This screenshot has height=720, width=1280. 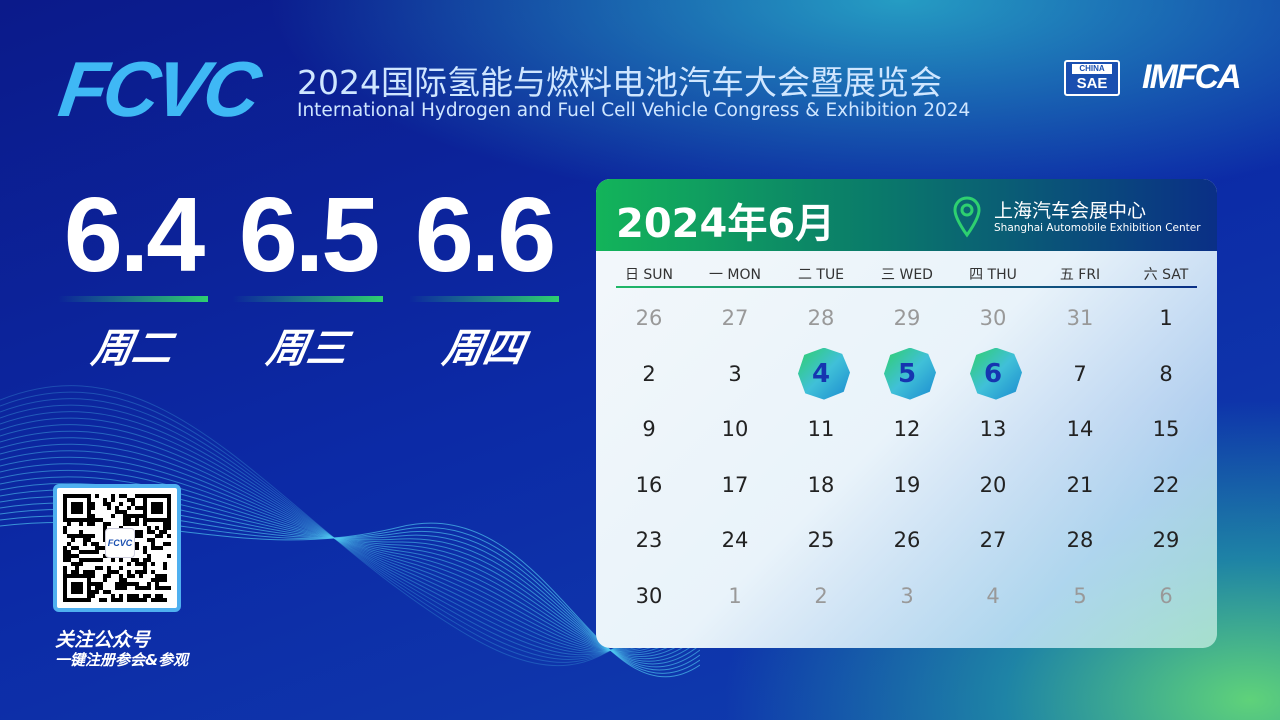 I want to click on weekday-header: 六 SAT, so click(x=1166, y=275).